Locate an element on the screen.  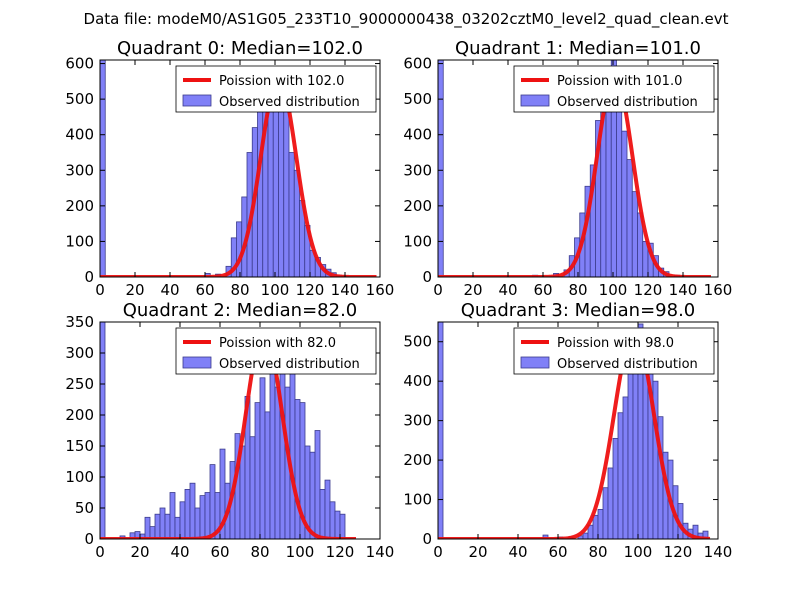
axes-frame is located at coordinates (240, 430).